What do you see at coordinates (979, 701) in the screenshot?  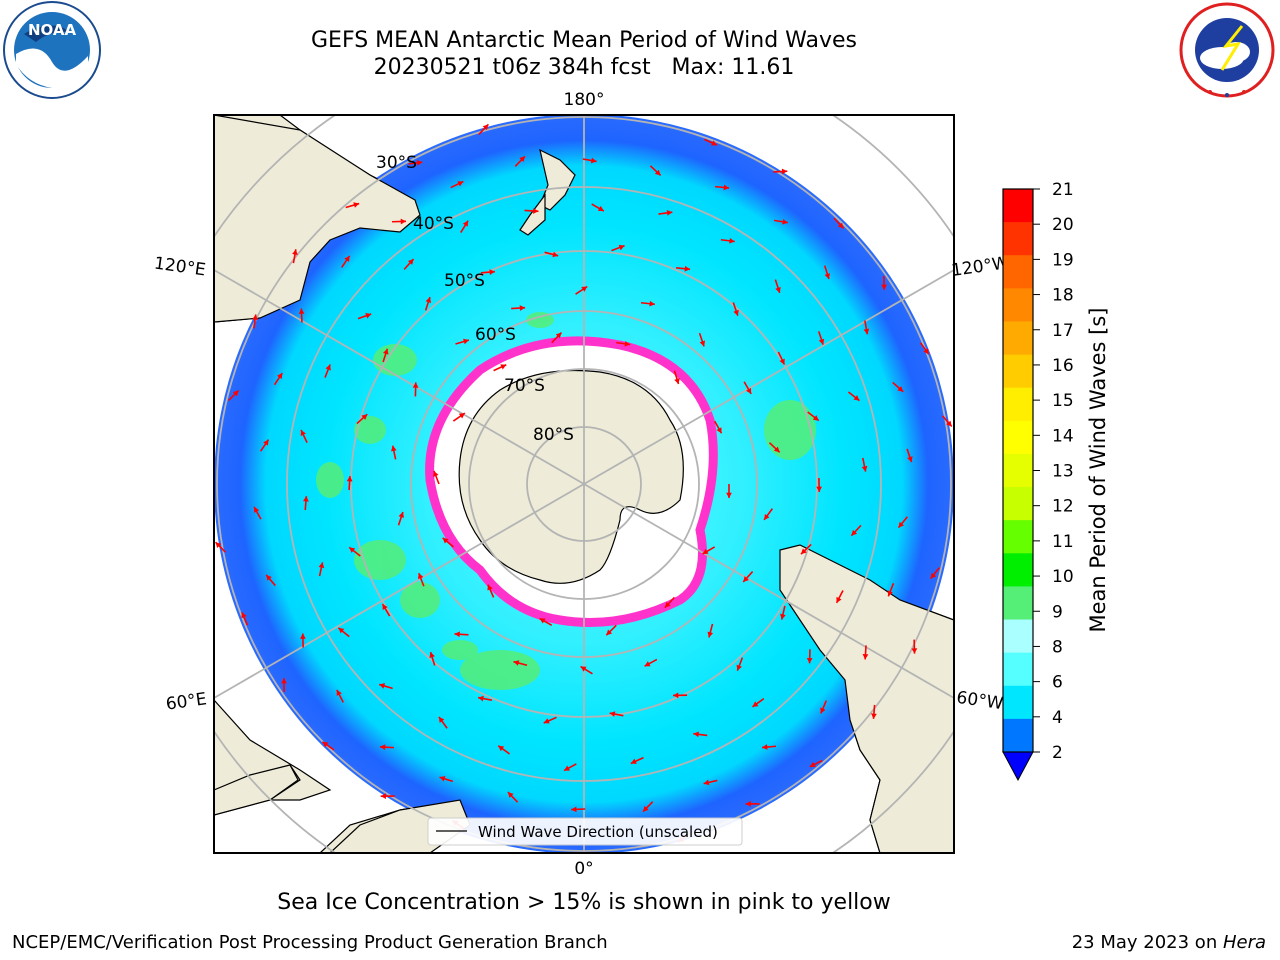 I see `lon-label-60w: 60°W` at bounding box center [979, 701].